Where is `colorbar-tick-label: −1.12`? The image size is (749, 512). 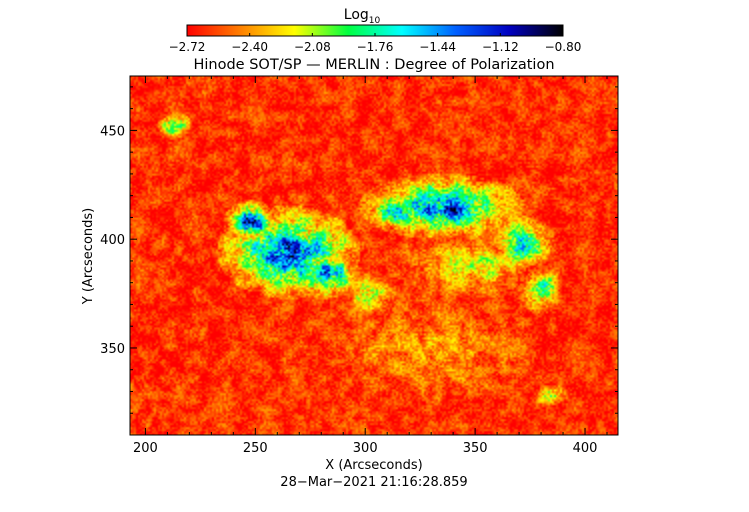 colorbar-tick-label: −1.12 is located at coordinates (500, 47).